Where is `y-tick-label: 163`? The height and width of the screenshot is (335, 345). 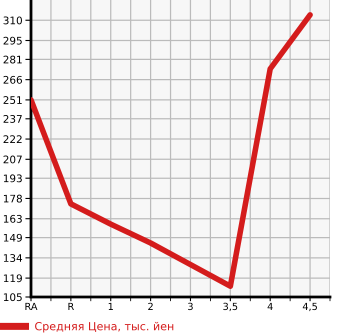
y-tick-label: 163 is located at coordinates (13, 218).